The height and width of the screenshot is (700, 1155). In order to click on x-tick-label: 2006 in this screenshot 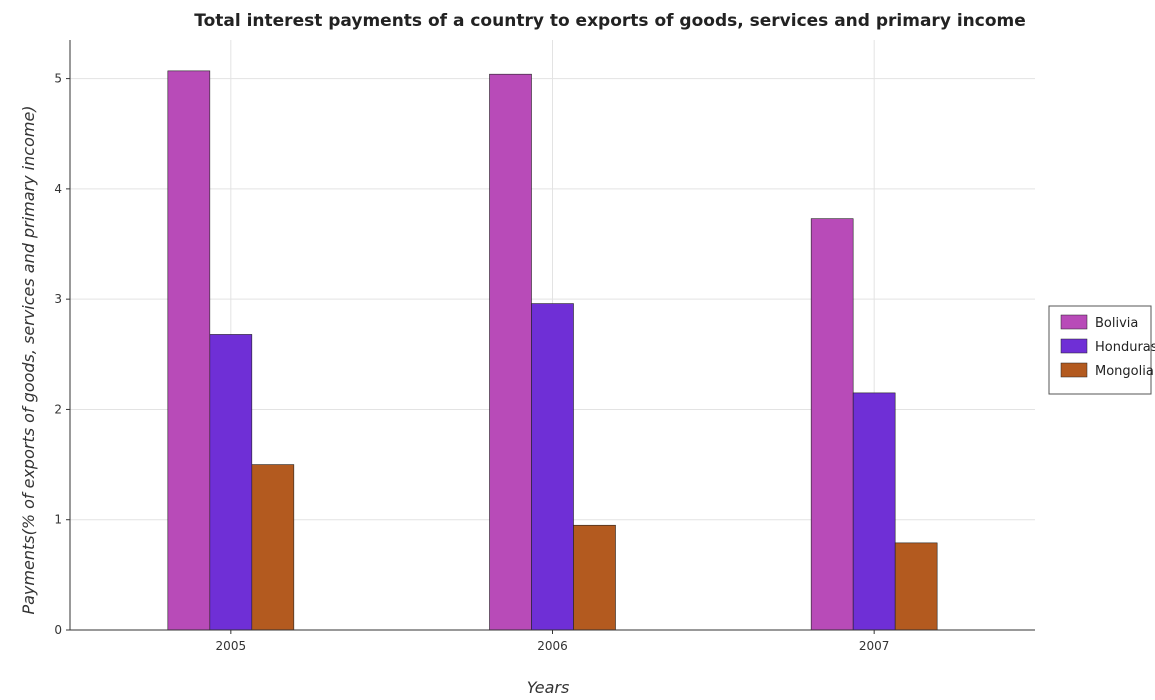, I will do `click(552, 646)`.